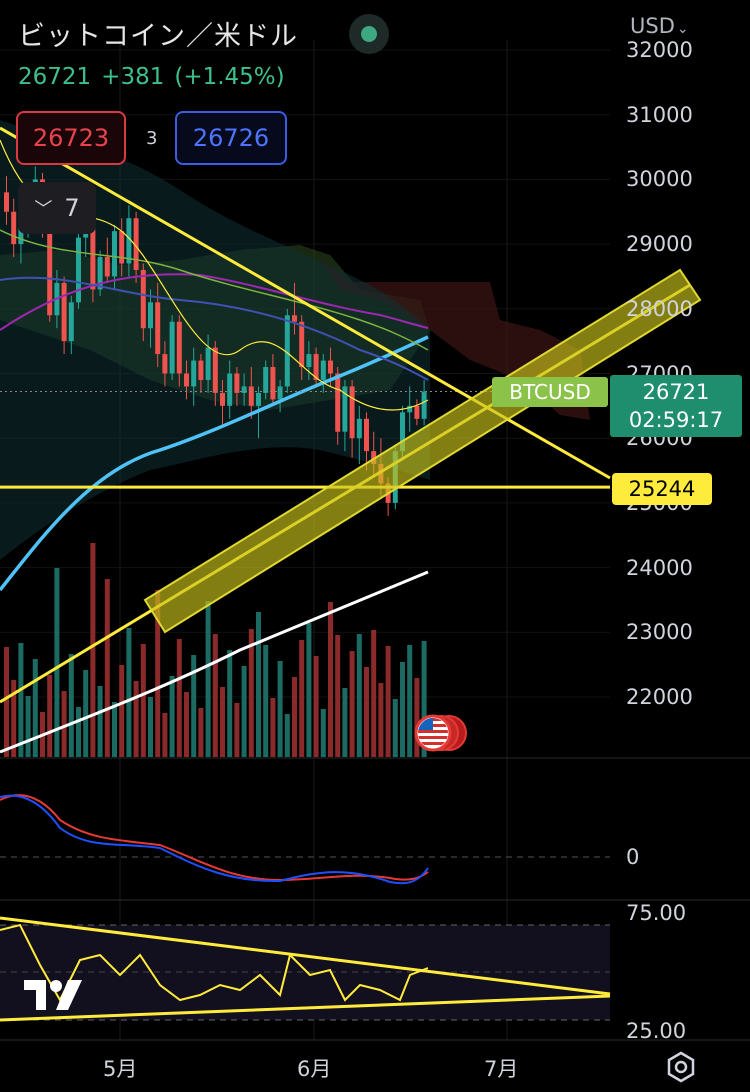 This screenshot has height=1092, width=750. I want to click on gear-icon, so click(681, 1067).